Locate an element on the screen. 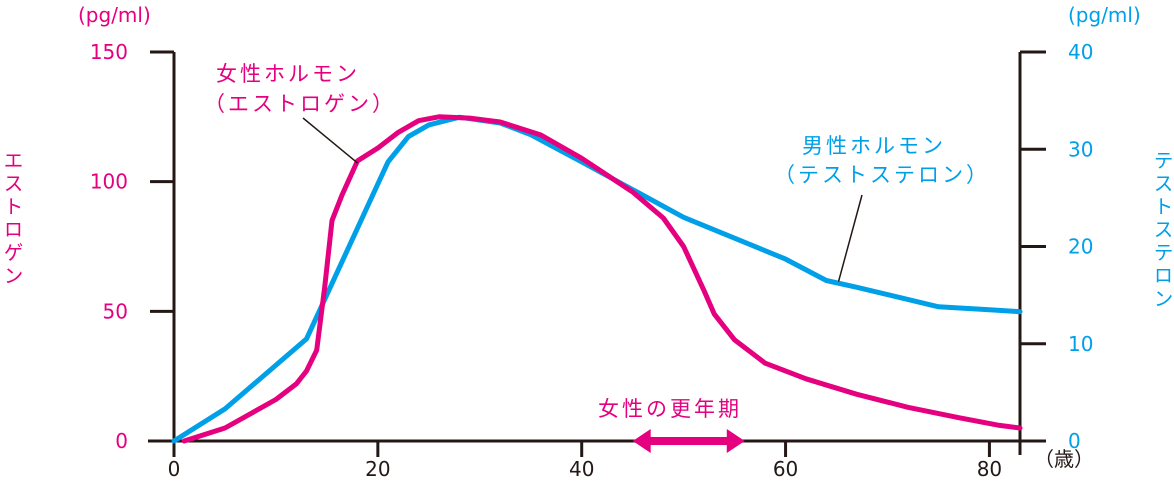 The image size is (1174, 493). female-hormone-label-line1: 女性ホルモン is located at coordinates (288, 74).